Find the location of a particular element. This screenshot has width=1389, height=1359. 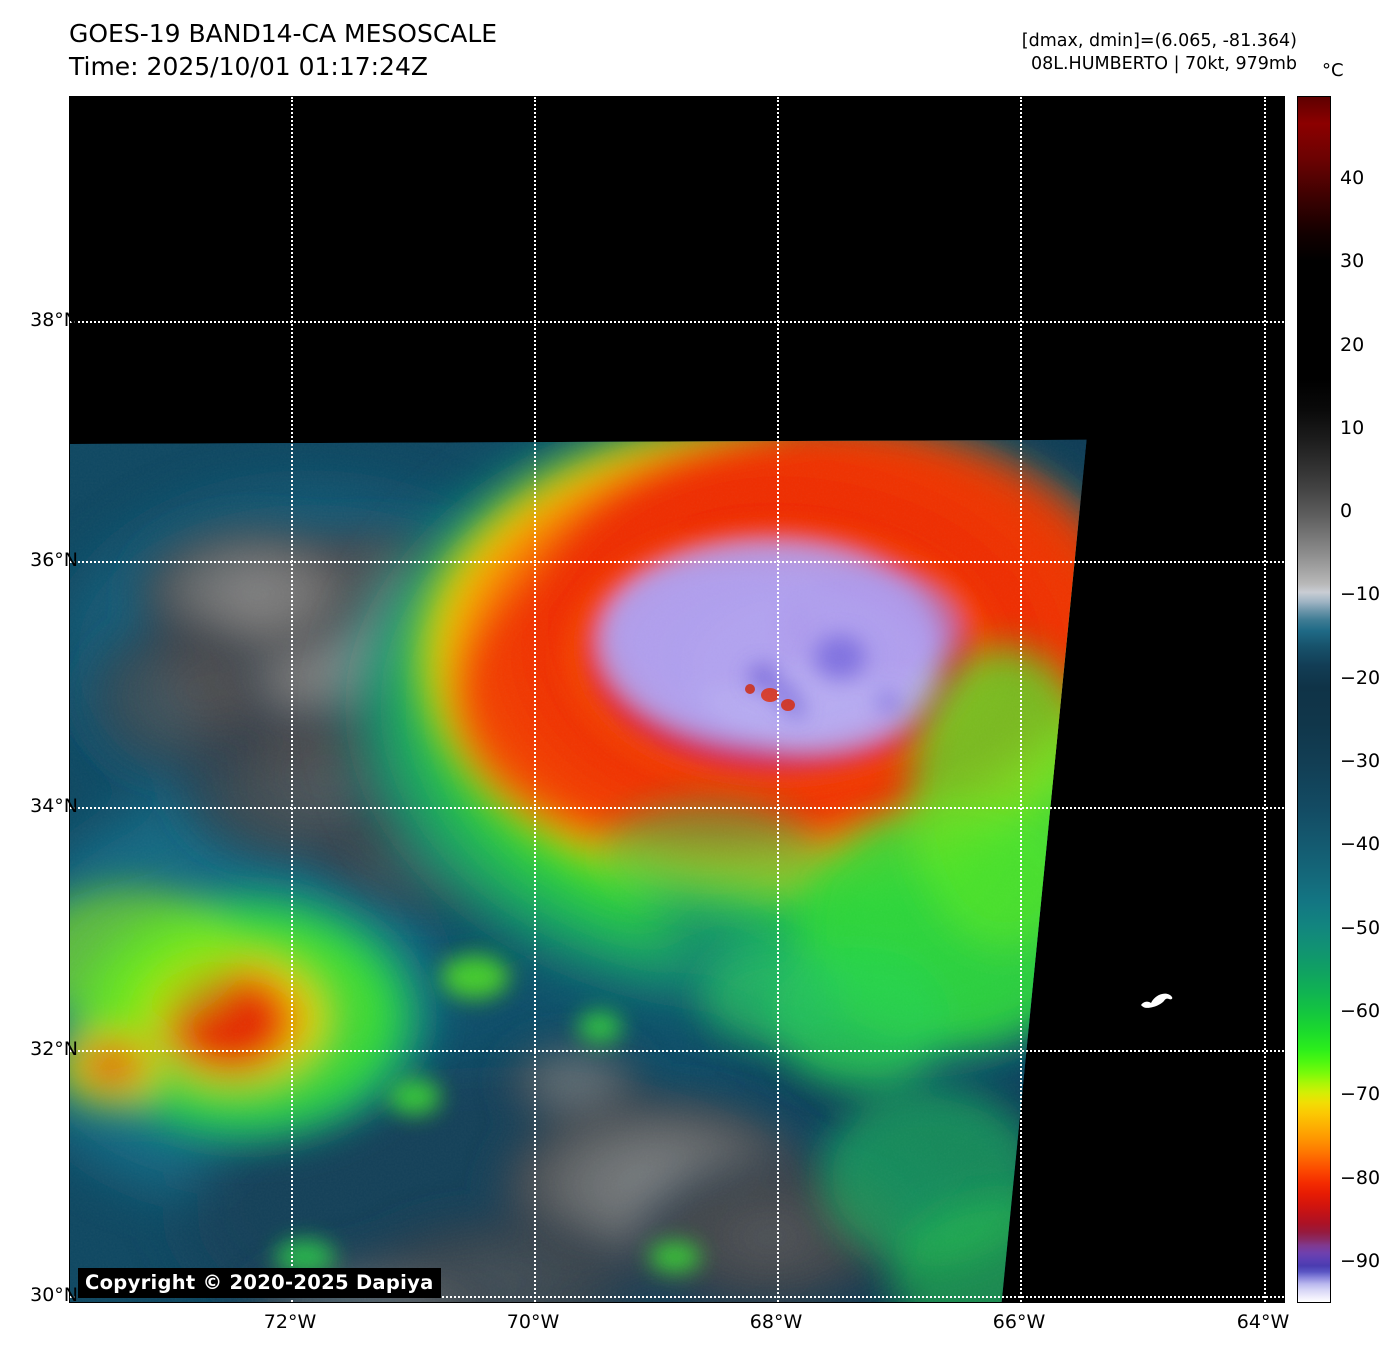

xtick-66W: 66°W is located at coordinates (1019, 1322).